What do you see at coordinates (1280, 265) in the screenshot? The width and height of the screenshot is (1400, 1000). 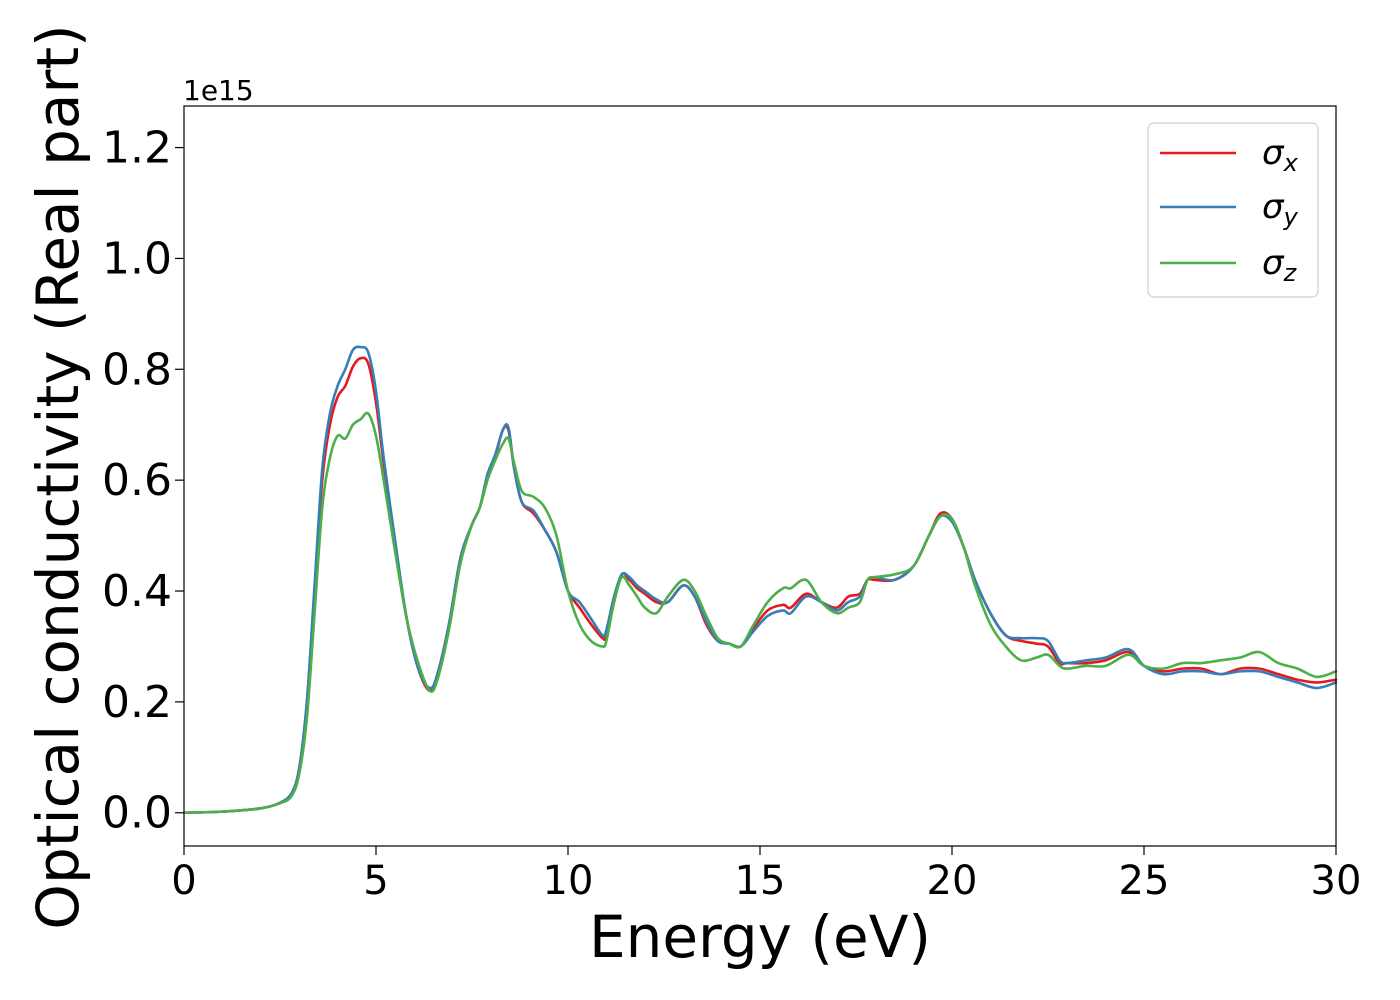 I see `legend-label-z: σz` at bounding box center [1280, 265].